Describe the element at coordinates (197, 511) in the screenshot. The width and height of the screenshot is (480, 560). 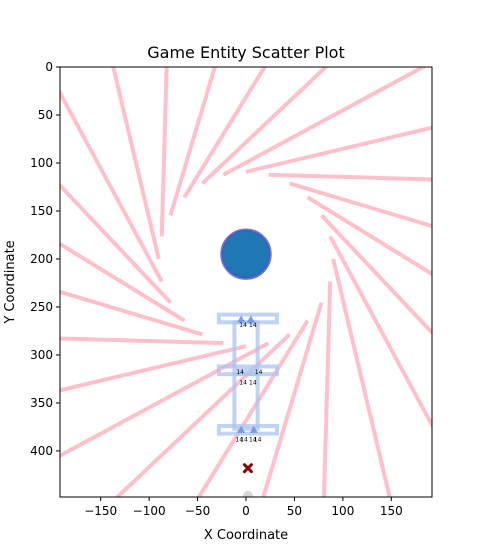
I see `x-tick-label: −50` at that location.